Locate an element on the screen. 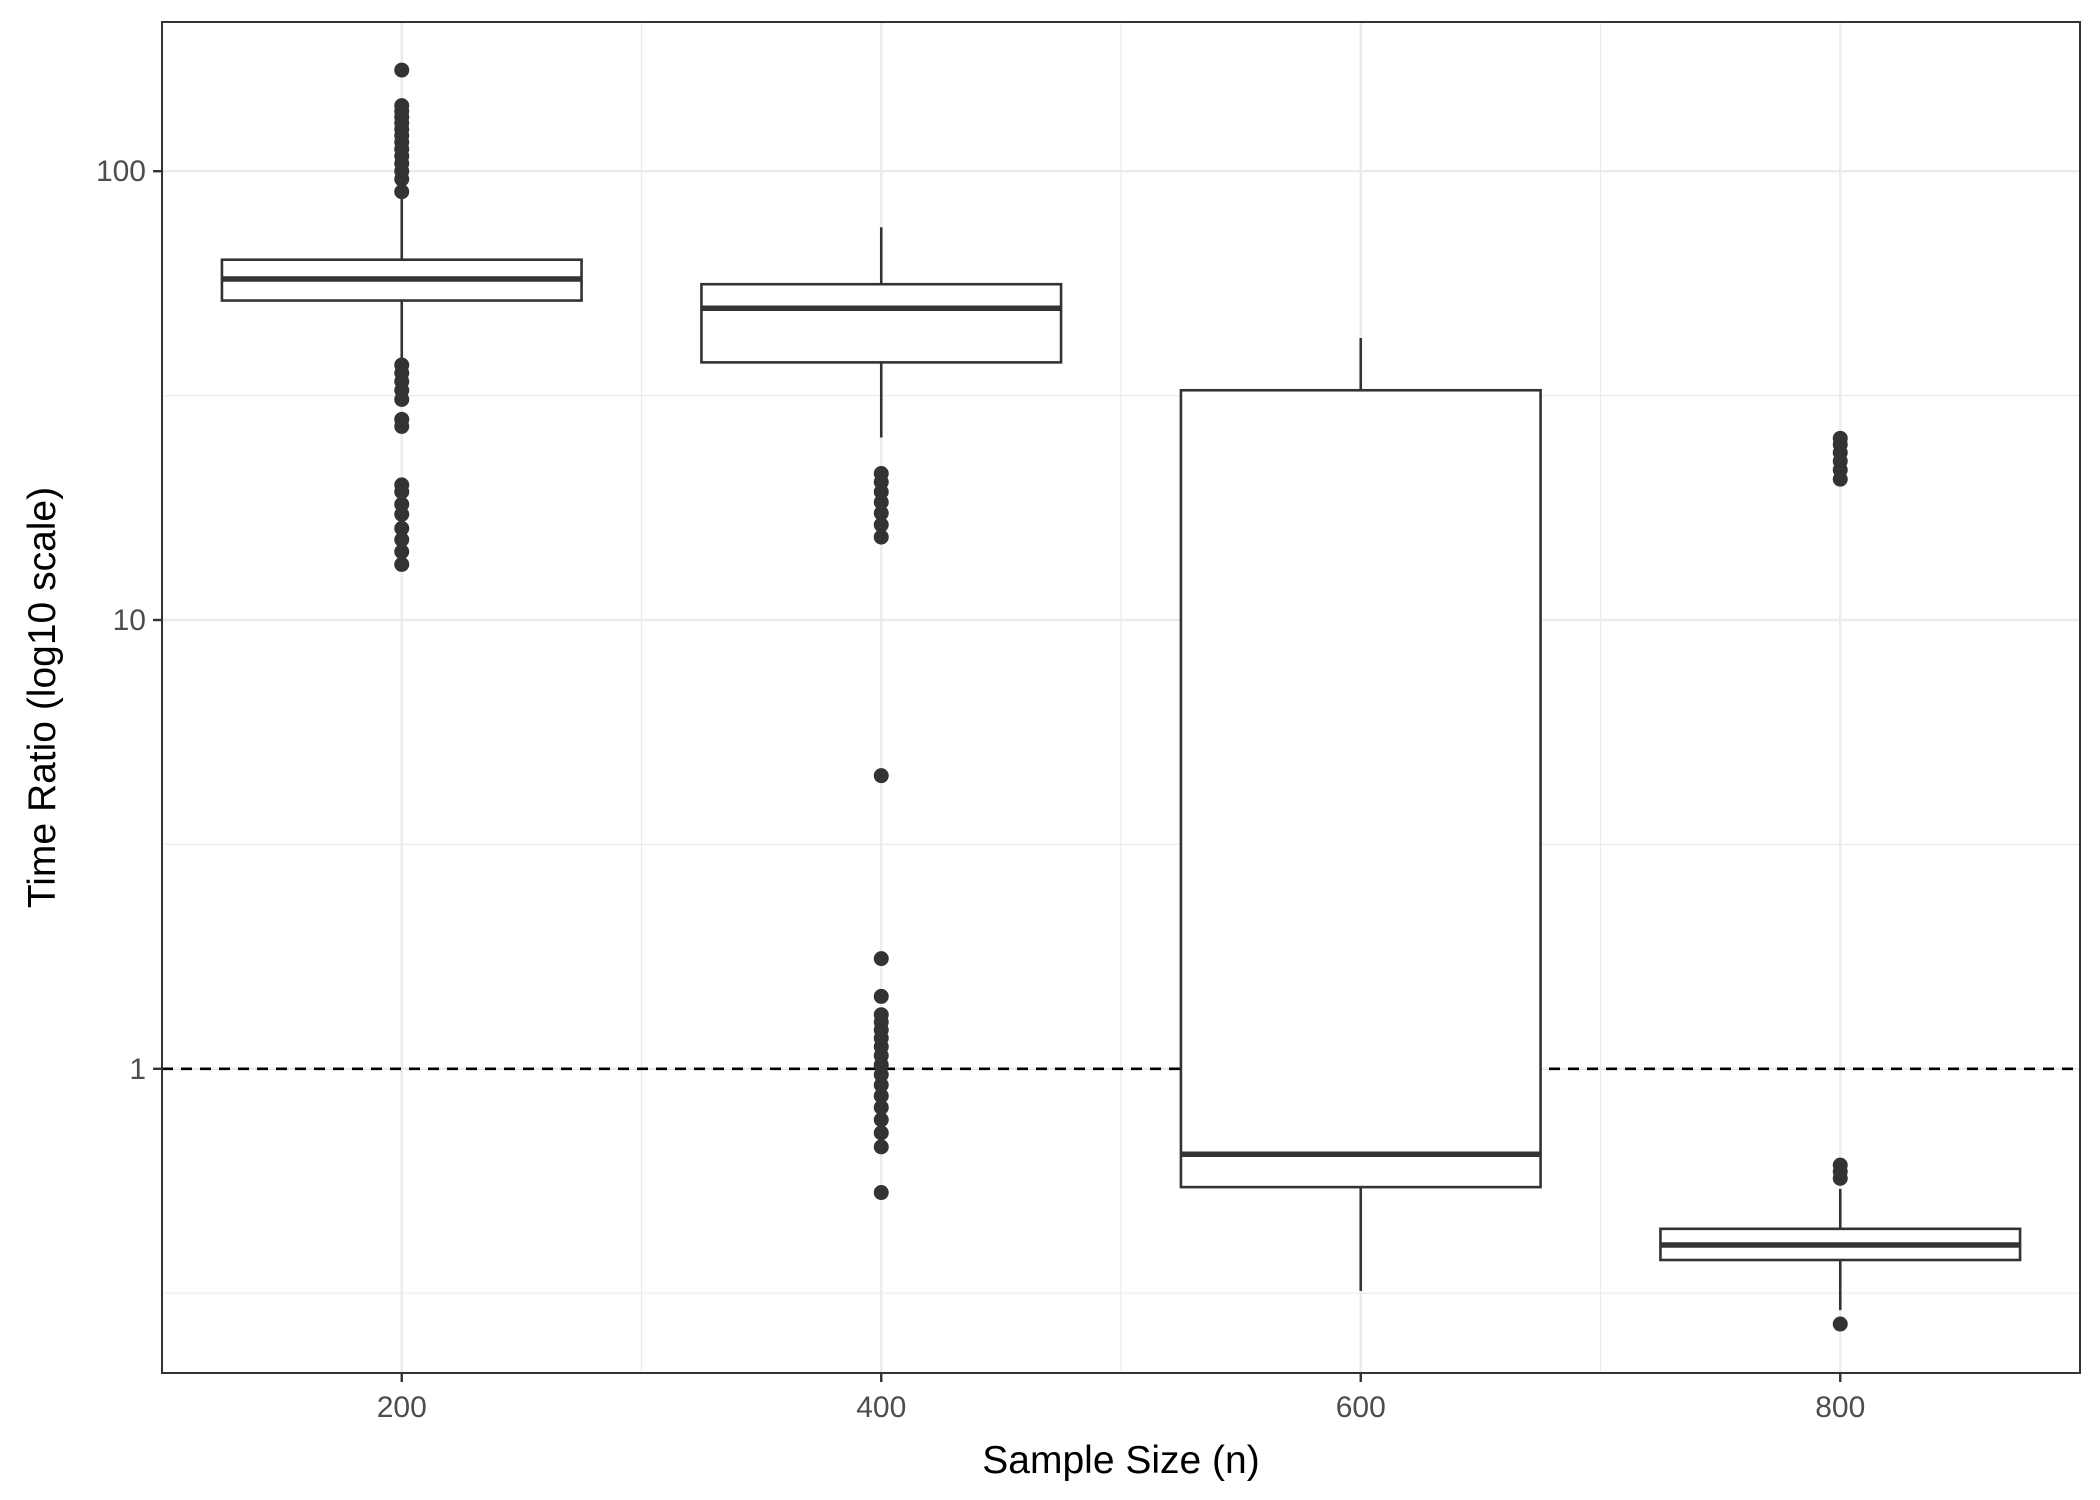  x-tick-label: 600 is located at coordinates (1361, 1407).